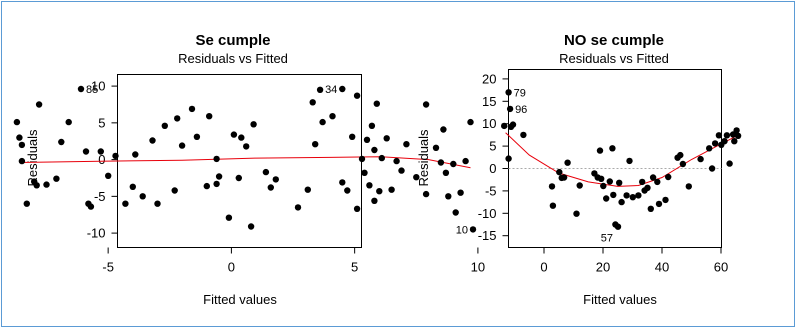  What do you see at coordinates (32, 158) in the screenshot?
I see `y-axis-label-left: Residuals` at bounding box center [32, 158].